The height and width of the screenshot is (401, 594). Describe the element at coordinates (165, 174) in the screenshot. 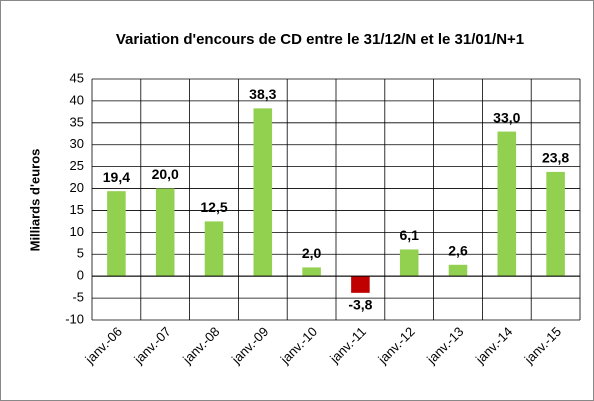

I see `value-label: 20,0` at that location.